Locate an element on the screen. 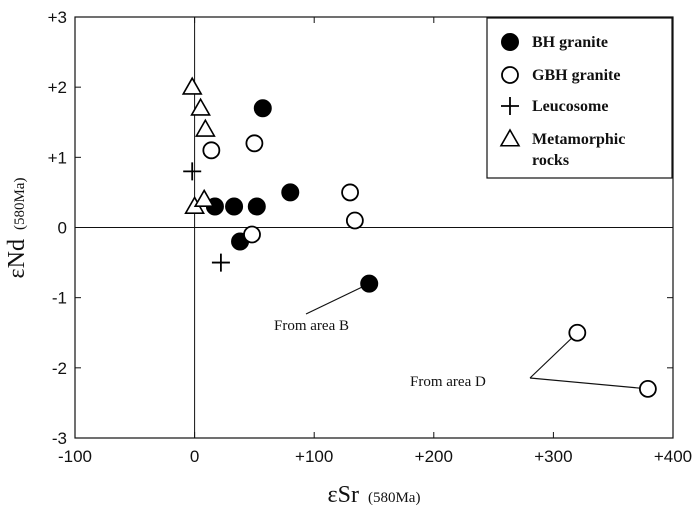  legend-marker-open-circle is located at coordinates (510, 75).